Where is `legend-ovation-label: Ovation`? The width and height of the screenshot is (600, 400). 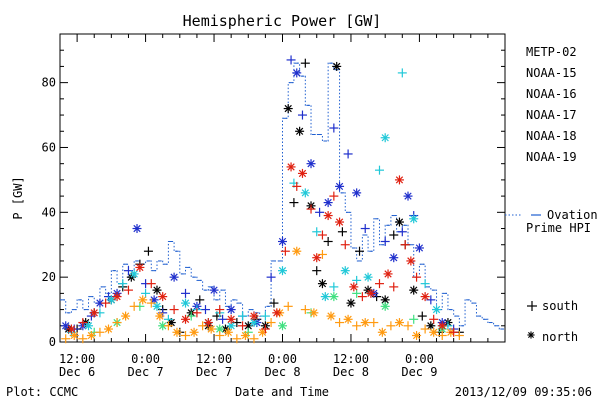
legend-ovation-label: Ovation is located at coordinates (572, 215).